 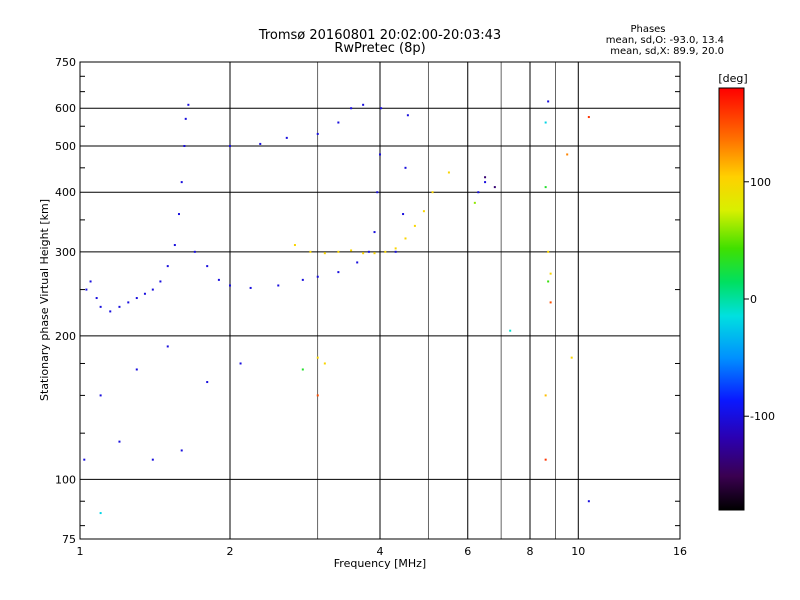 What do you see at coordinates (230, 551) in the screenshot?
I see `x-tick-label: 2` at bounding box center [230, 551].